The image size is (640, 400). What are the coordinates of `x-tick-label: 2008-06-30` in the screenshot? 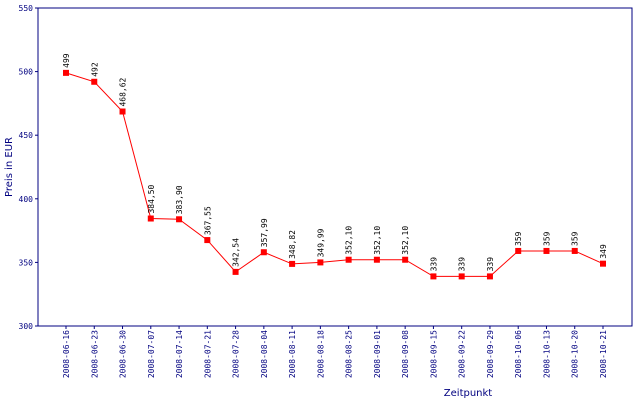 It's located at (123, 354).